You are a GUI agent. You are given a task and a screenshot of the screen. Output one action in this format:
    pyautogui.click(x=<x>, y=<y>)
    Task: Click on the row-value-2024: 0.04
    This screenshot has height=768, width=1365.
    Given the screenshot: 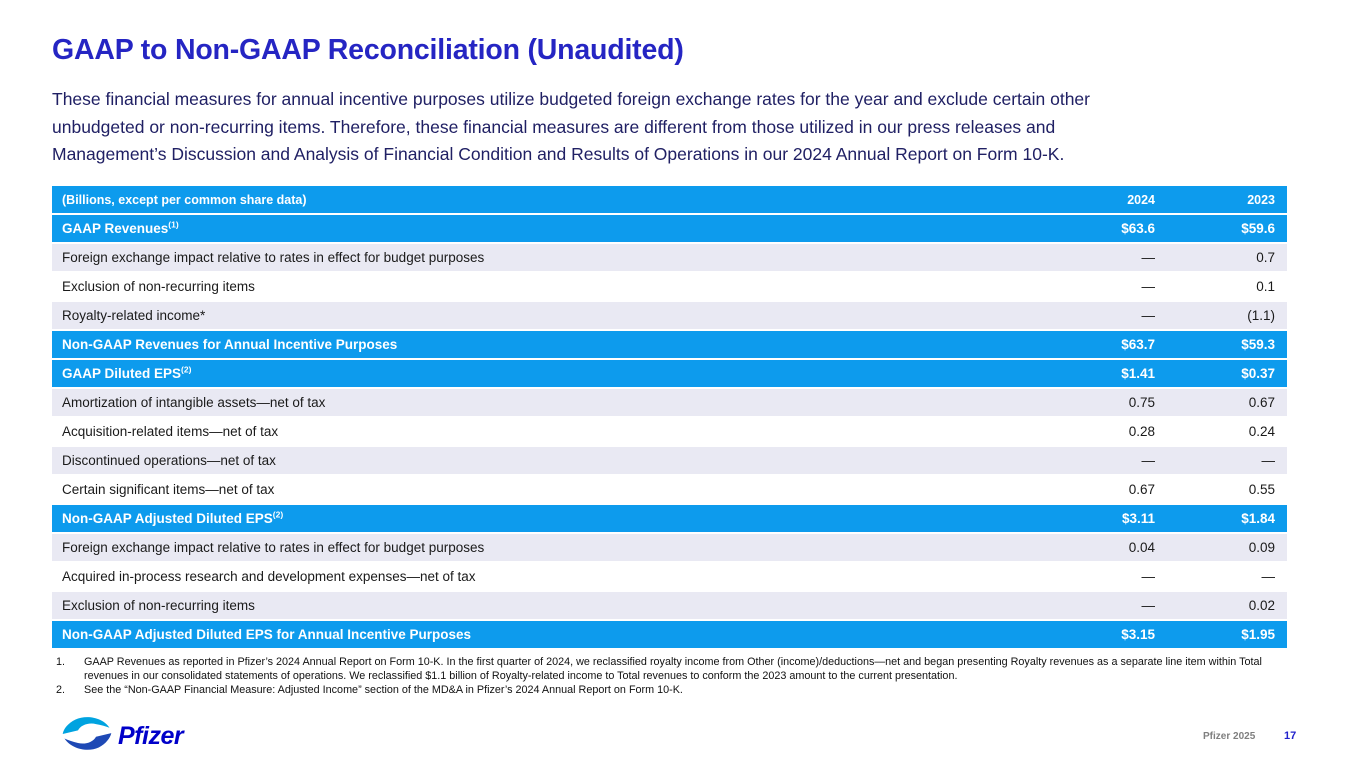 What is the action you would take?
    pyautogui.click(x=1141, y=547)
    